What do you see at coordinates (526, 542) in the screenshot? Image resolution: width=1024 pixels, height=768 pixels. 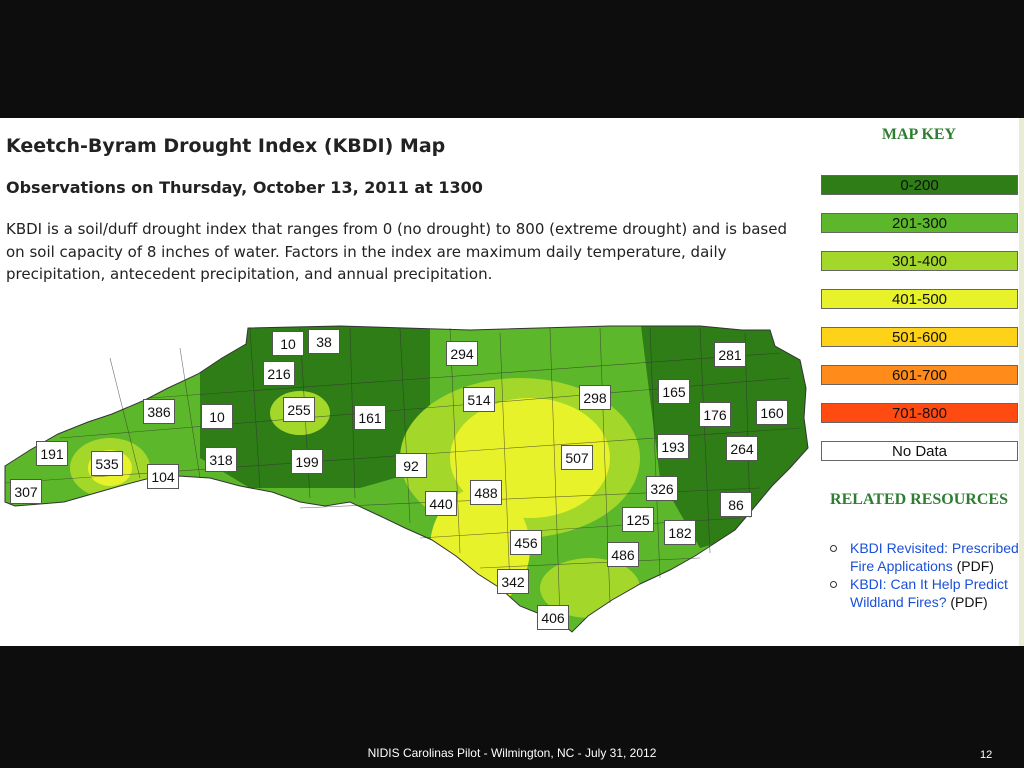 I see `kbdi-value-label: 456` at bounding box center [526, 542].